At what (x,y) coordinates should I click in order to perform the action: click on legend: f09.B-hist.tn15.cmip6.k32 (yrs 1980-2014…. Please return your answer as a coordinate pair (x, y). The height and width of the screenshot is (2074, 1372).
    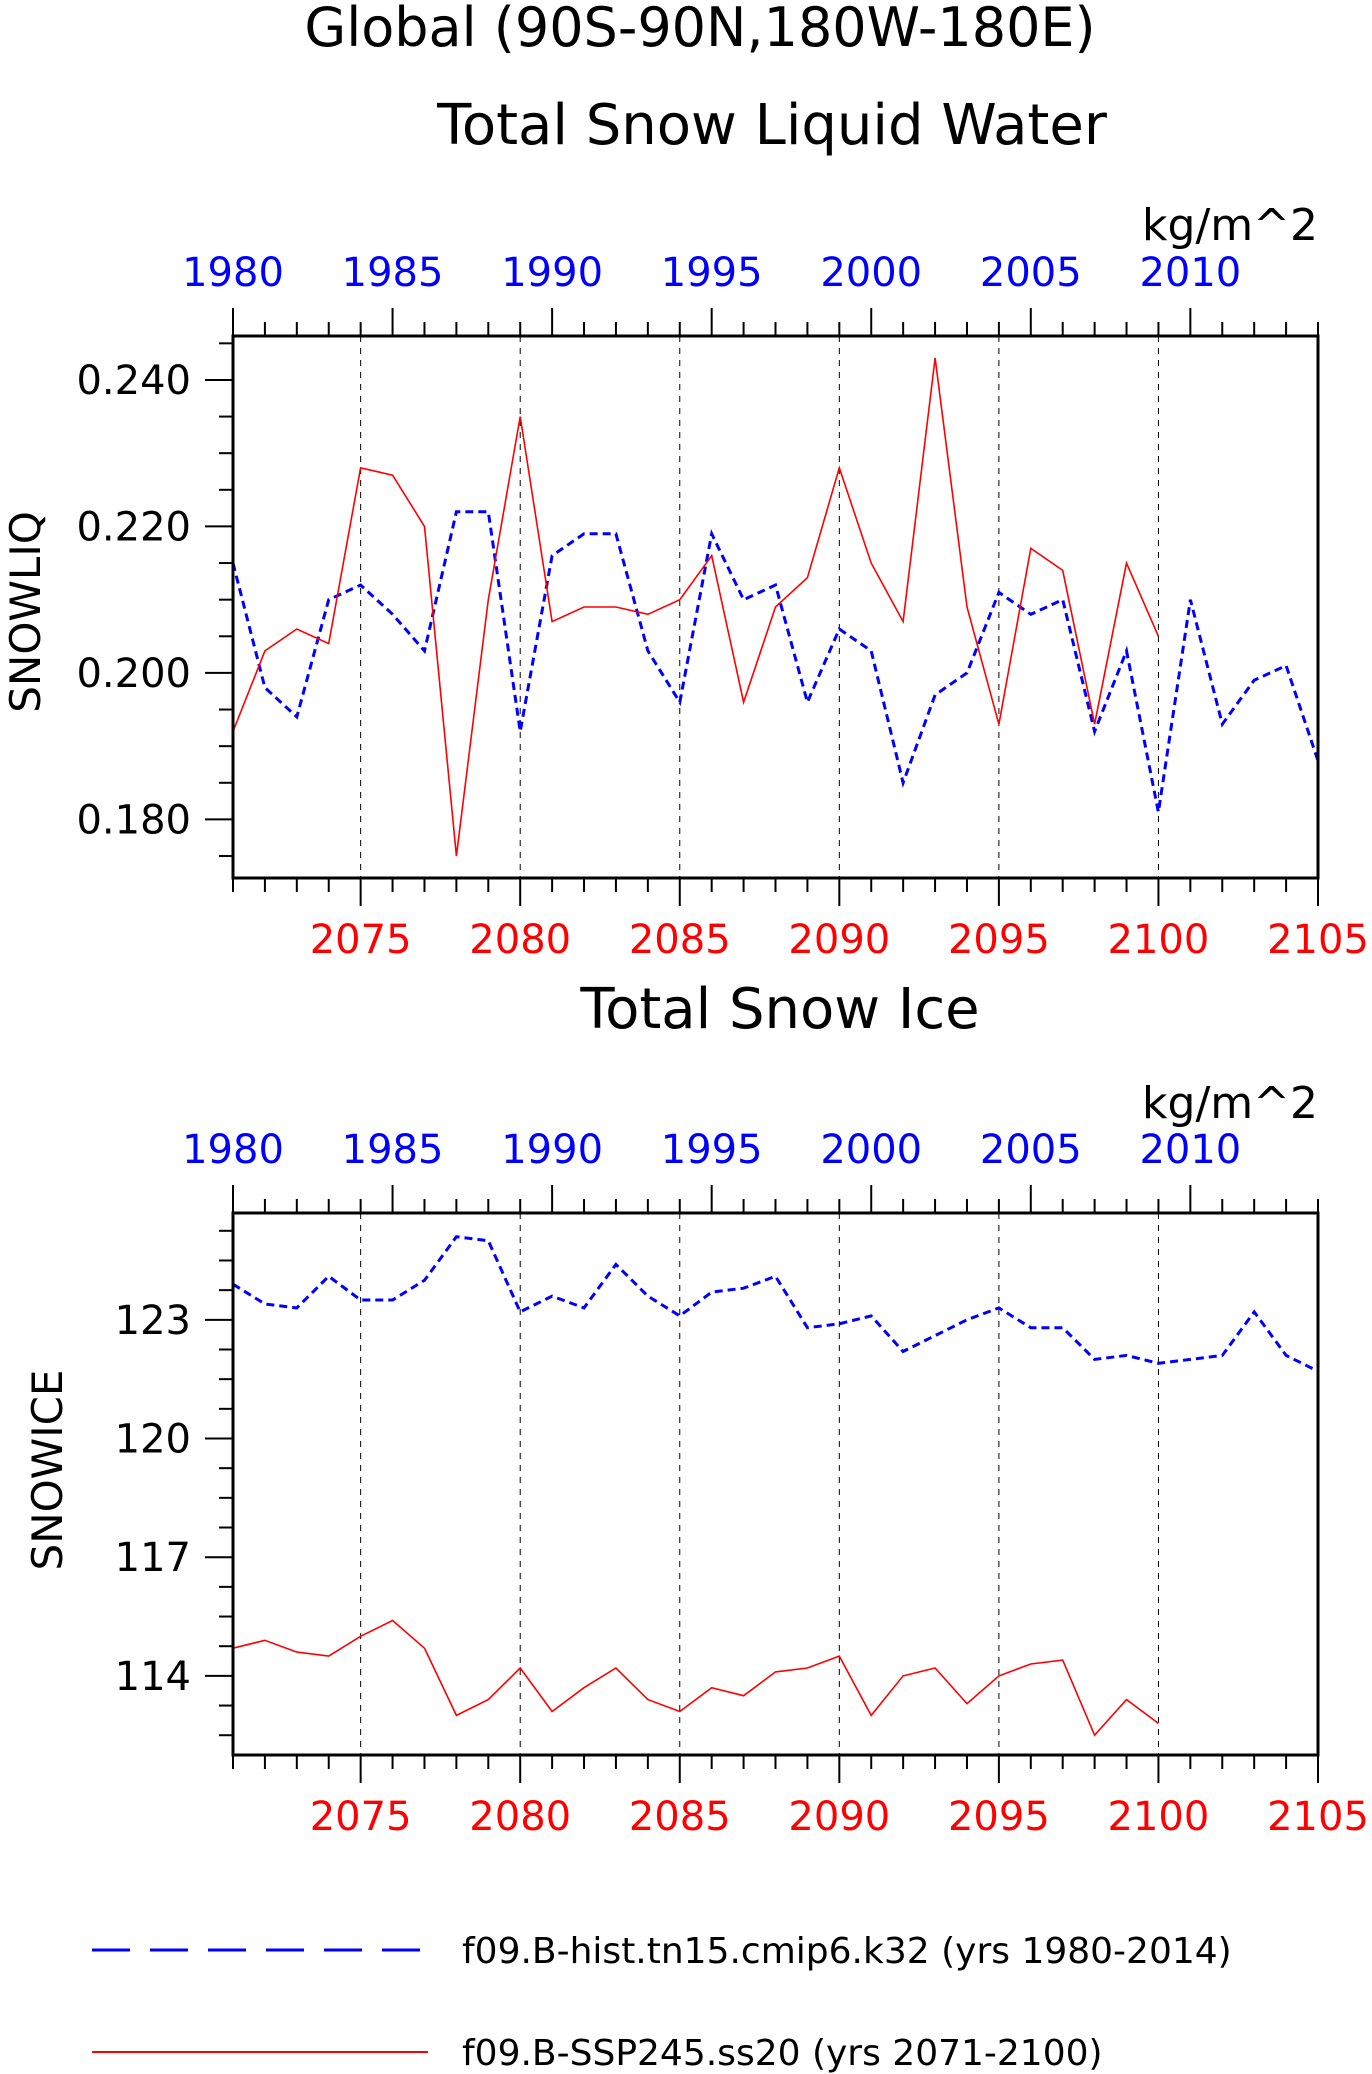
    Looking at the image, I should click on (662, 2002).